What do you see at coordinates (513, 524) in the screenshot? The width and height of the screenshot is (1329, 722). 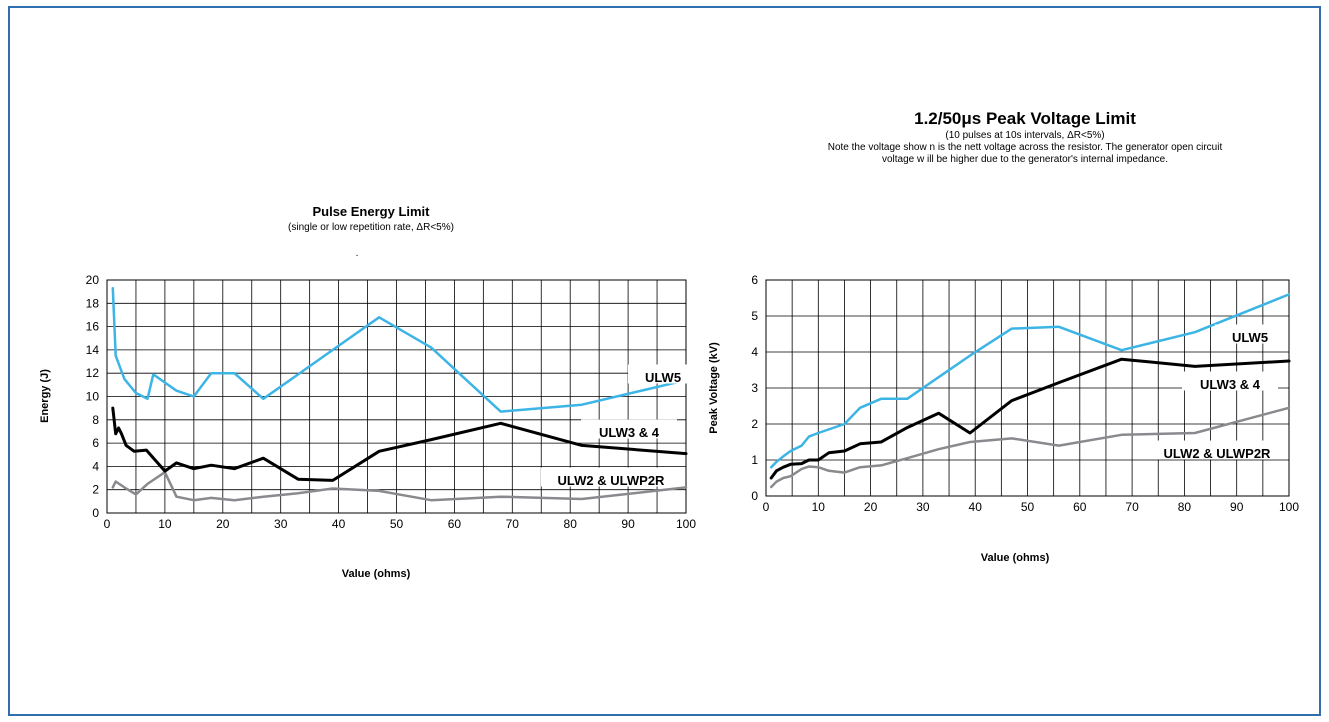 I see `chart-1-x-tick-label: 70` at bounding box center [513, 524].